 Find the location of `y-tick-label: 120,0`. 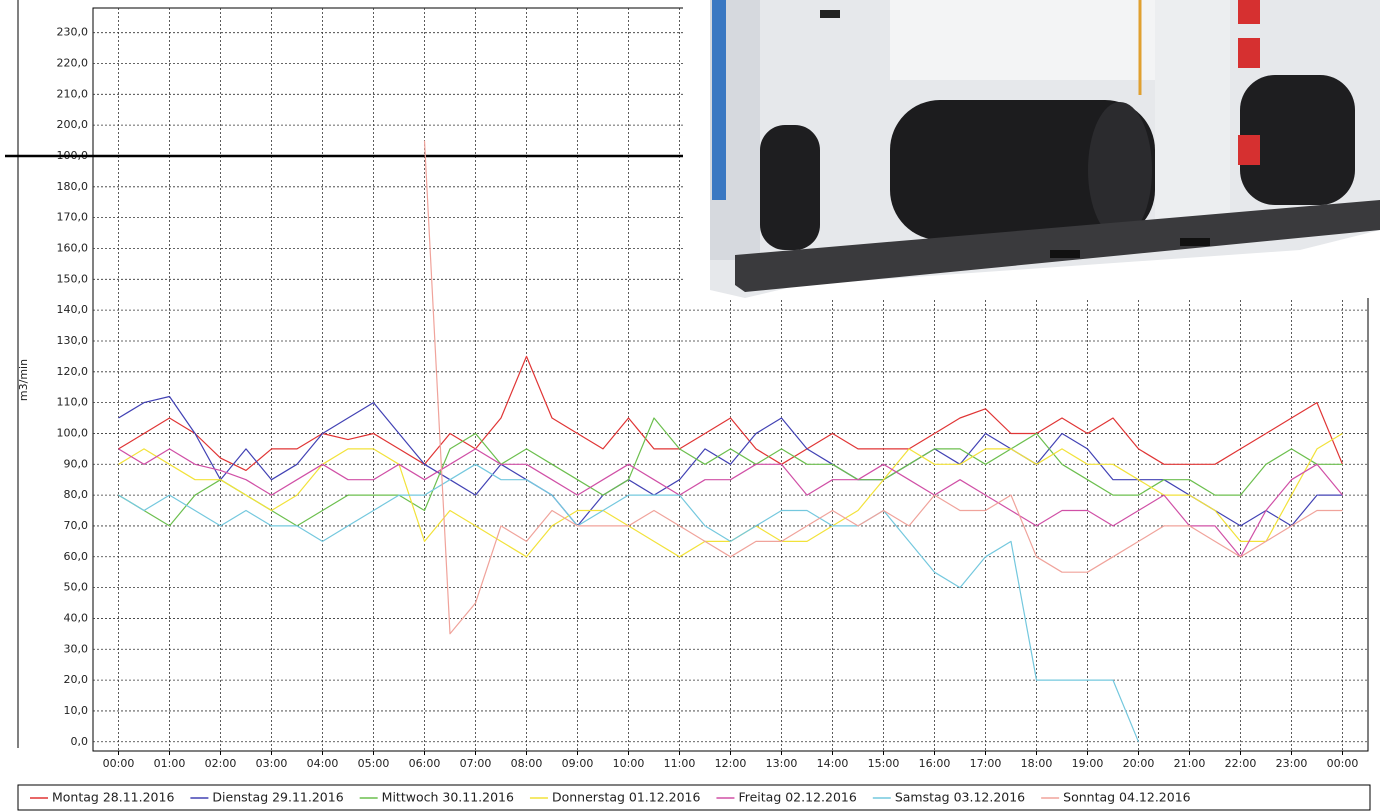

y-tick-label: 120,0 is located at coordinates (73, 371).